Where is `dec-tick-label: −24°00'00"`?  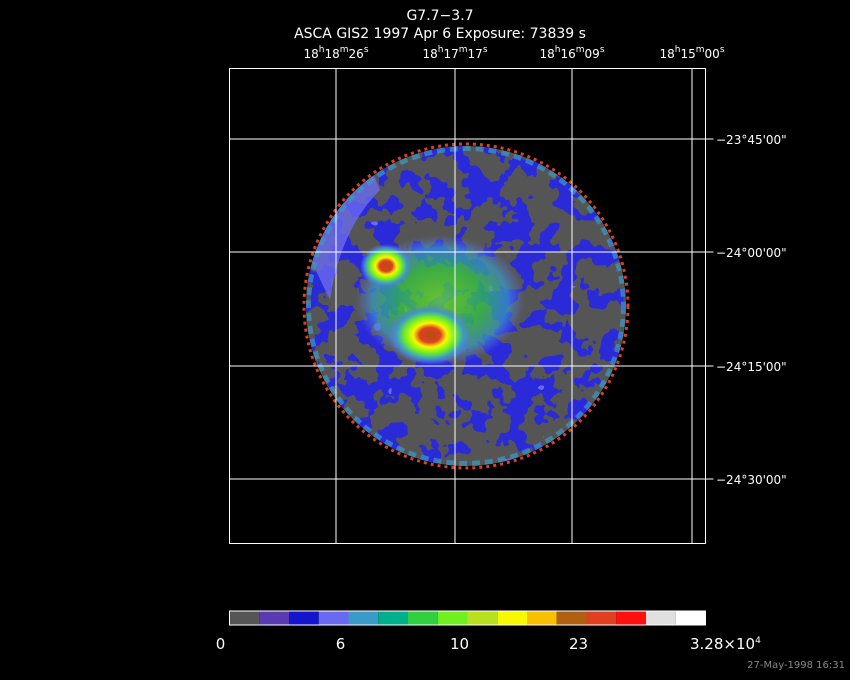
dec-tick-label: −24°00'00" is located at coordinates (751, 253).